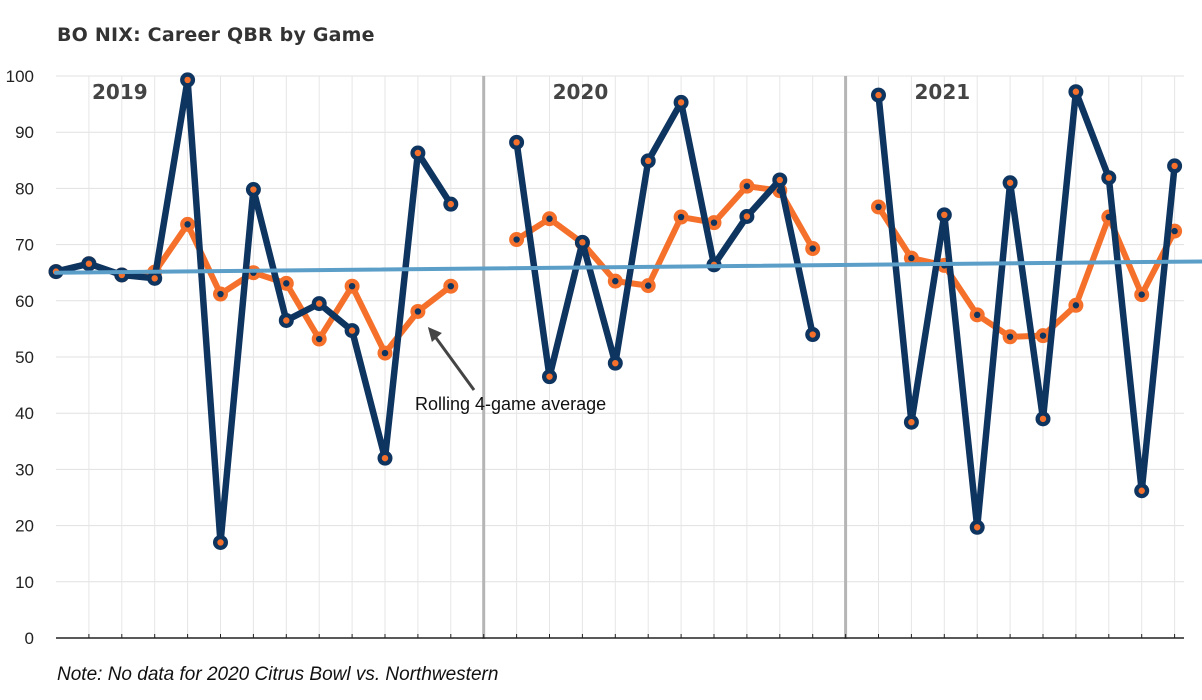 The height and width of the screenshot is (700, 1202). Describe the element at coordinates (24, 301) in the screenshot. I see `y-tick-label: 60` at that location.